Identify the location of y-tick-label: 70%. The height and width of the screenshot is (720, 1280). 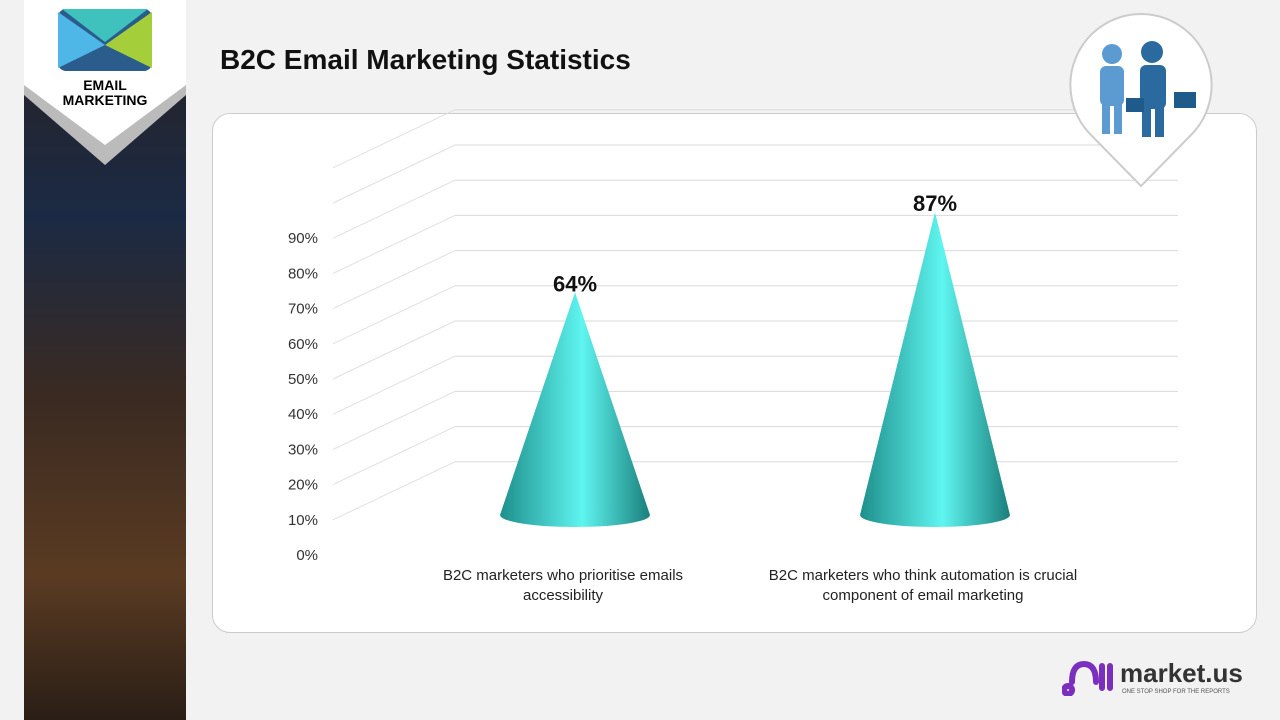
(303, 309).